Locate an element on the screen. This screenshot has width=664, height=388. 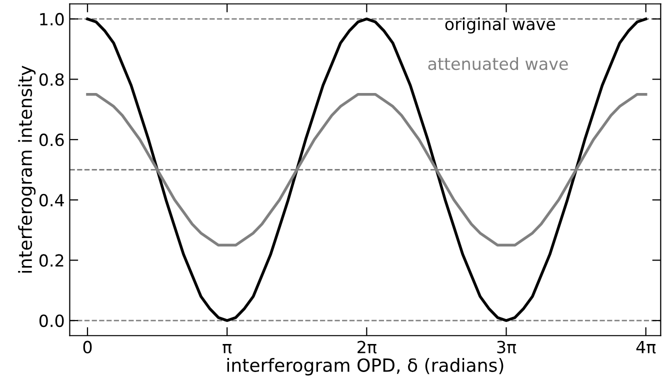
x-tick-label: 0 is located at coordinates (87, 347).